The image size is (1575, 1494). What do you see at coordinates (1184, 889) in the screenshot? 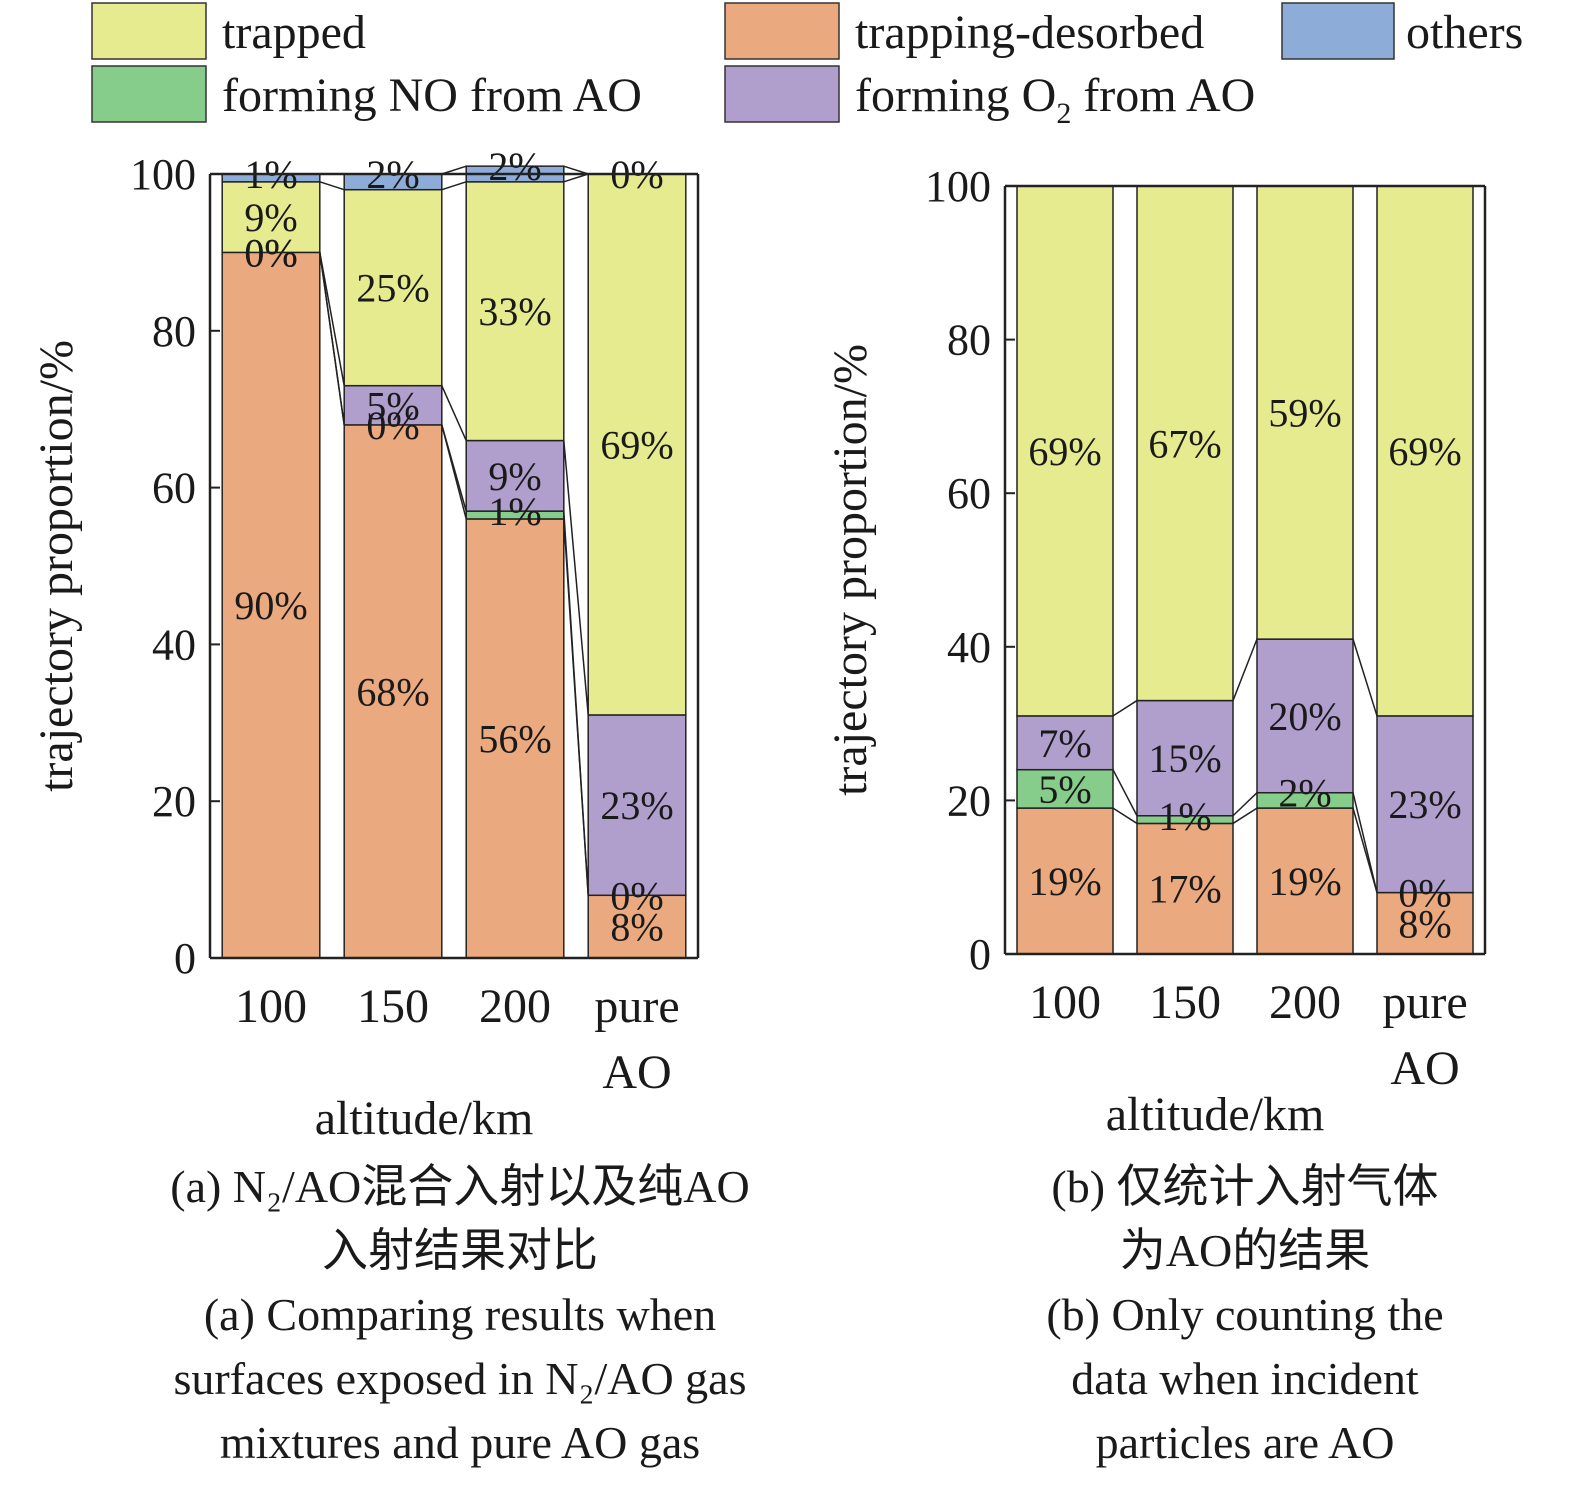
I see `data-label: 17%` at bounding box center [1184, 889].